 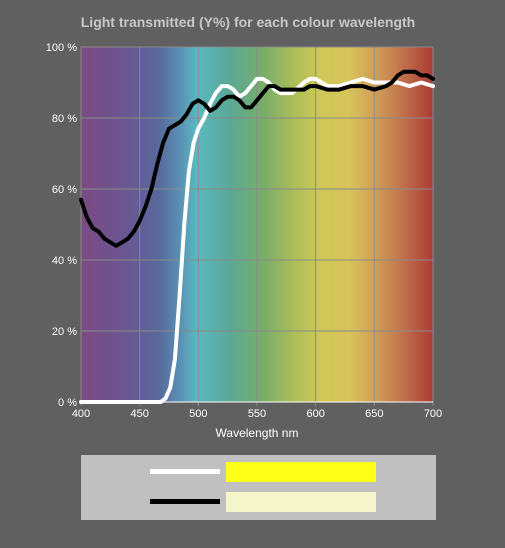 What do you see at coordinates (258, 487) in the screenshot?
I see `legend` at bounding box center [258, 487].